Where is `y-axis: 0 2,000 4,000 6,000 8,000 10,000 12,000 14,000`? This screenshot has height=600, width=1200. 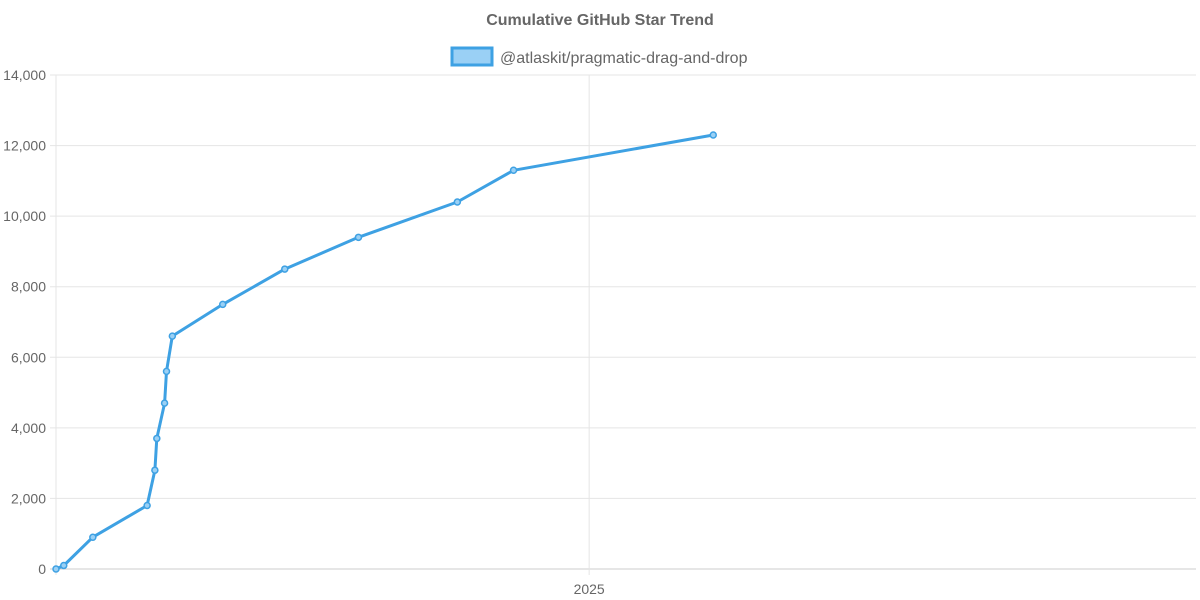 y-axis: 0 2,000 4,000 6,000 8,000 10,000 12,000 14,000 is located at coordinates (24, 322).